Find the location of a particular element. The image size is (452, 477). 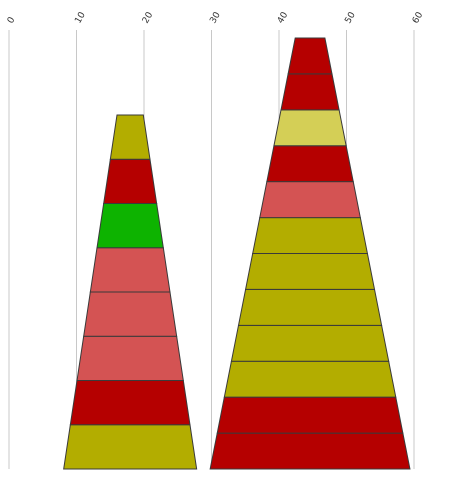

x-tick-label: 30 is located at coordinates (215, 17).